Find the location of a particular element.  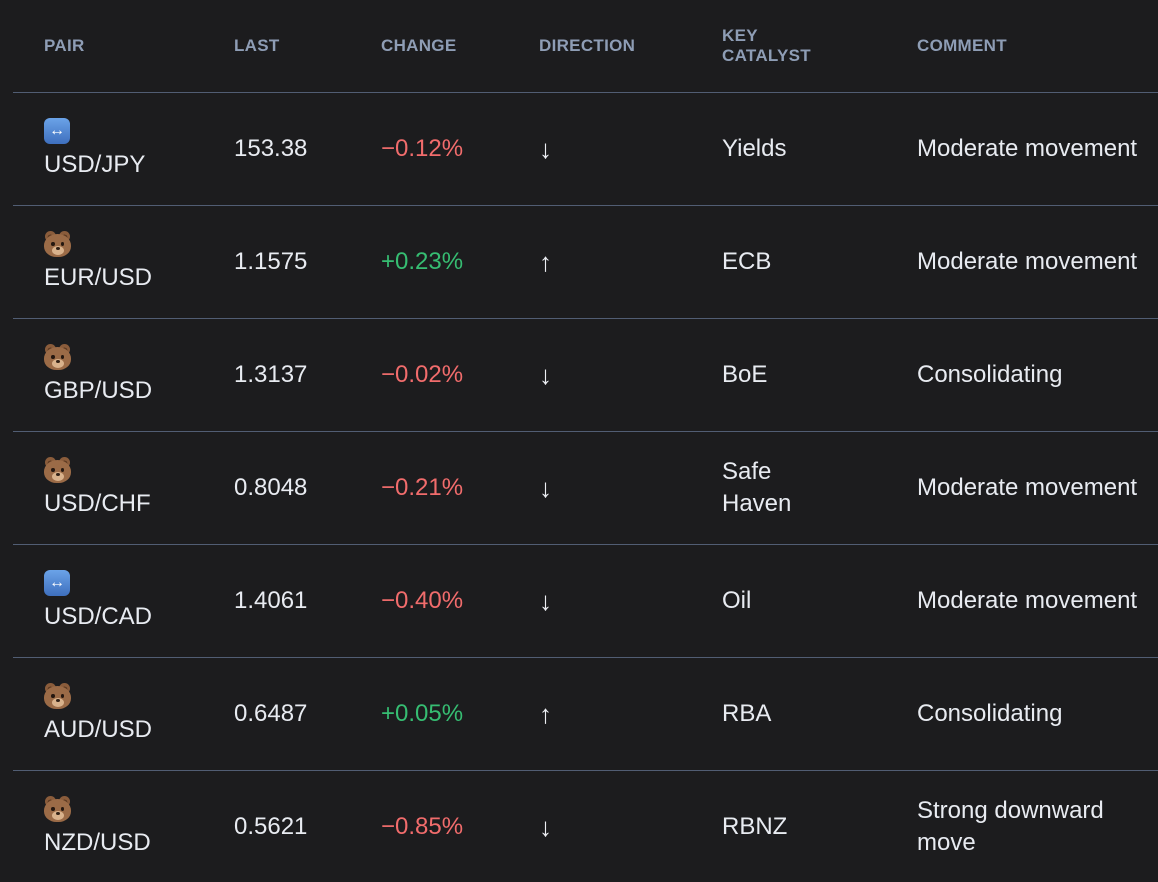

comment-value: Strong downward move is located at coordinates (1022, 826).